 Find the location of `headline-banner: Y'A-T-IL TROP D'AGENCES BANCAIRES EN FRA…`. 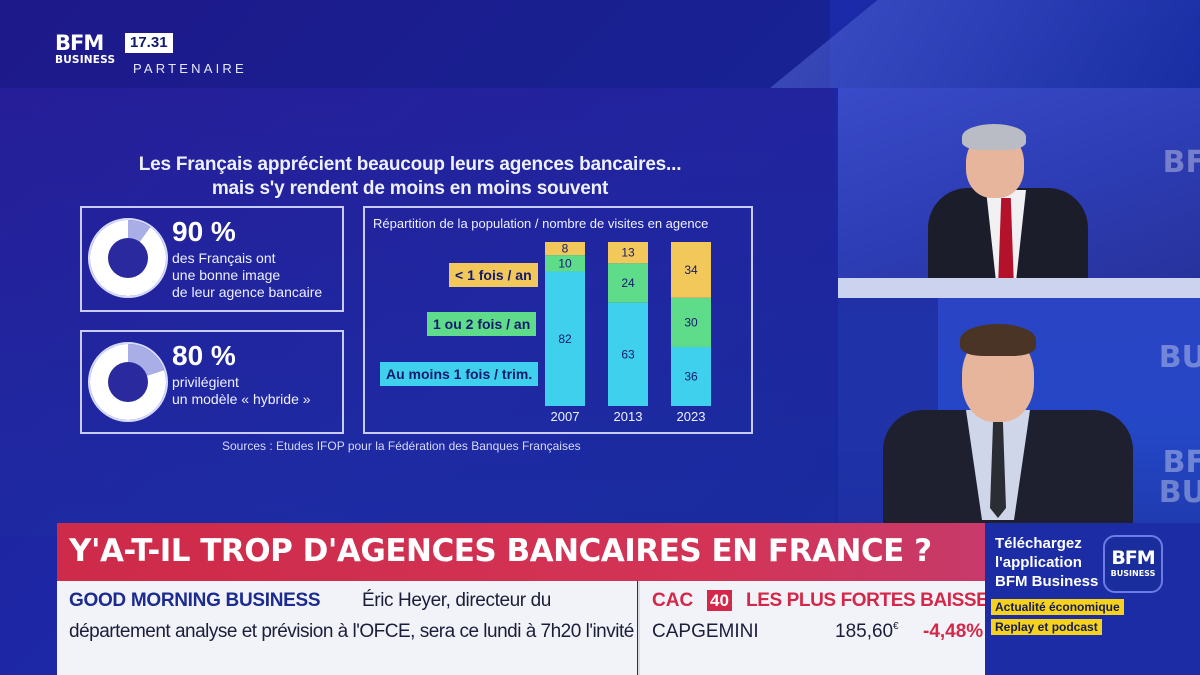

headline-banner: Y'A-T-IL TROP D'AGENCES BANCAIRES EN FRA… is located at coordinates (521, 552).